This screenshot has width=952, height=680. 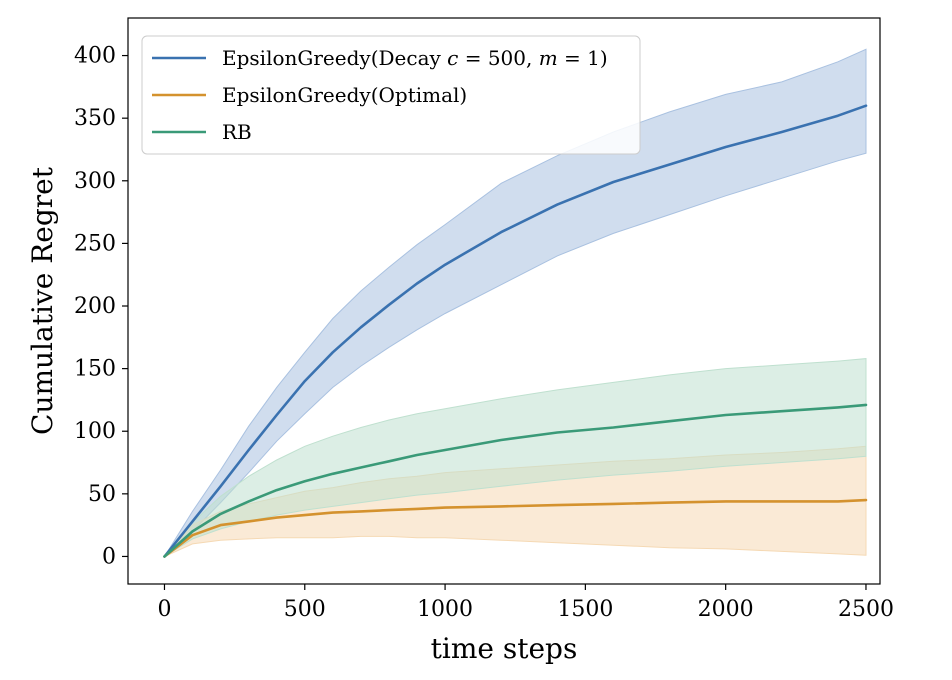 I want to click on x-axis-label: time steps, so click(x=504, y=648).